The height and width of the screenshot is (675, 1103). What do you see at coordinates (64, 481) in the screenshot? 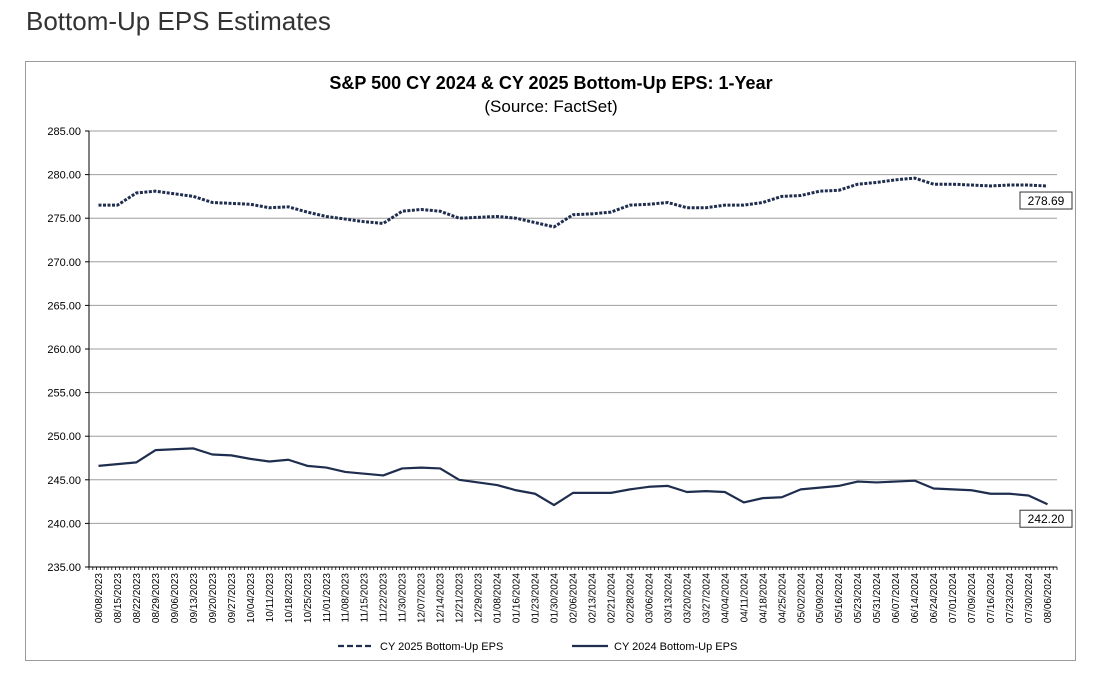
I see `y-tick-label: 245.00` at bounding box center [64, 481].